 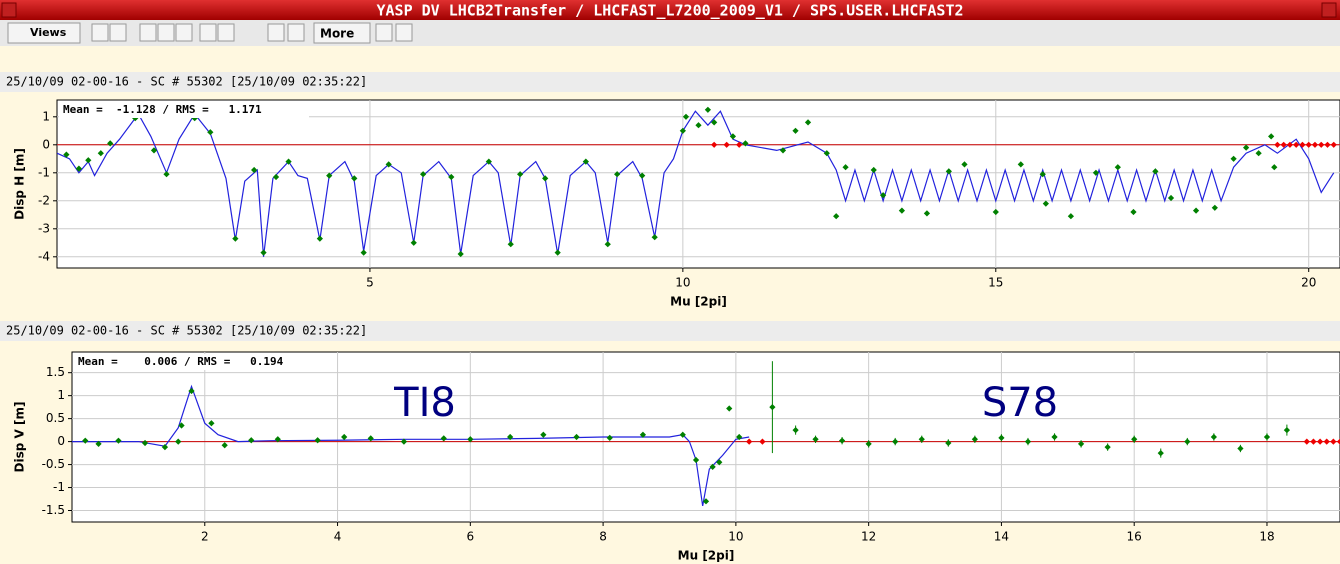 What do you see at coordinates (205, 537) in the screenshot?
I see `x-tick-label: 2` at bounding box center [205, 537].